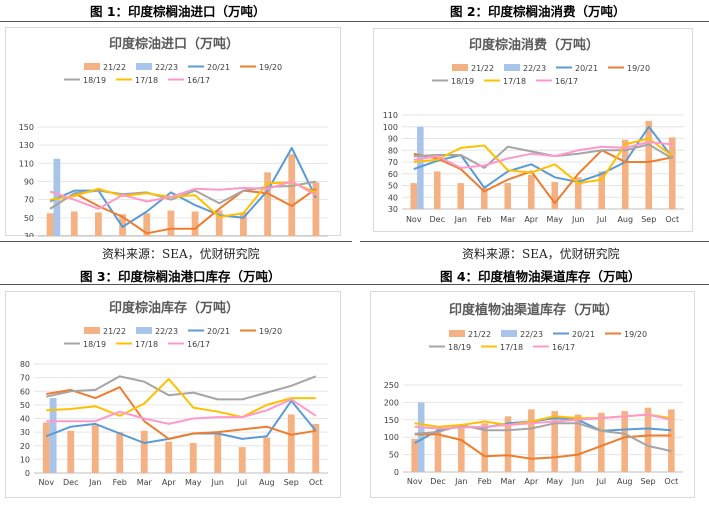 This screenshot has width=709, height=505. What do you see at coordinates (169, 482) in the screenshot?
I see `x-tick-label: Apr` at bounding box center [169, 482].